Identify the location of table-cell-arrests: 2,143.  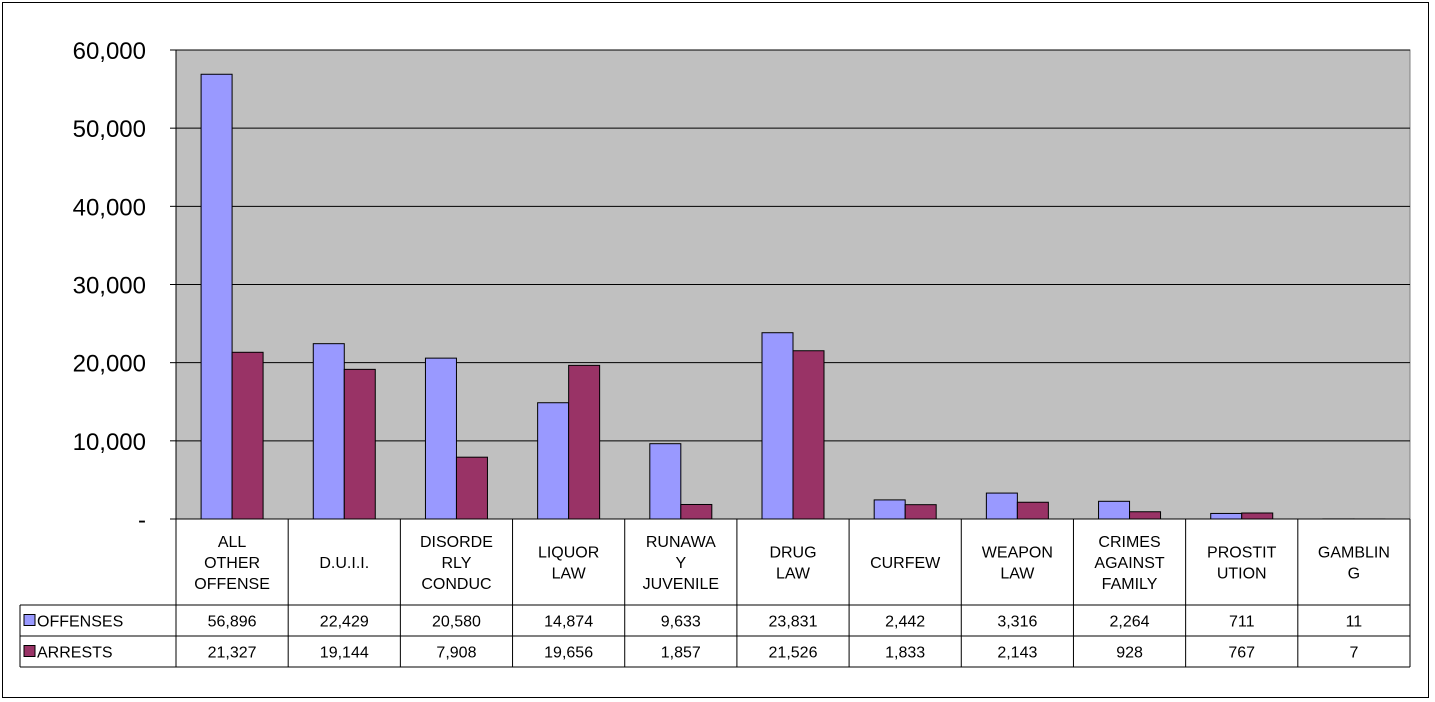
(1017, 653).